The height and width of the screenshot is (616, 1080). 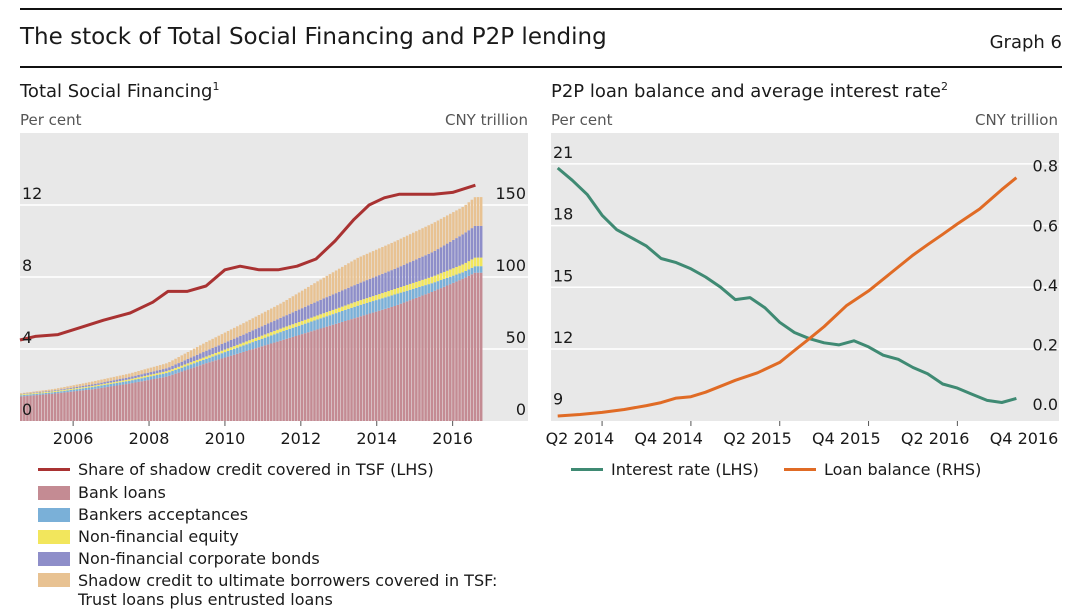 I want to click on left-x-tick-label: 2016, so click(x=452, y=438).